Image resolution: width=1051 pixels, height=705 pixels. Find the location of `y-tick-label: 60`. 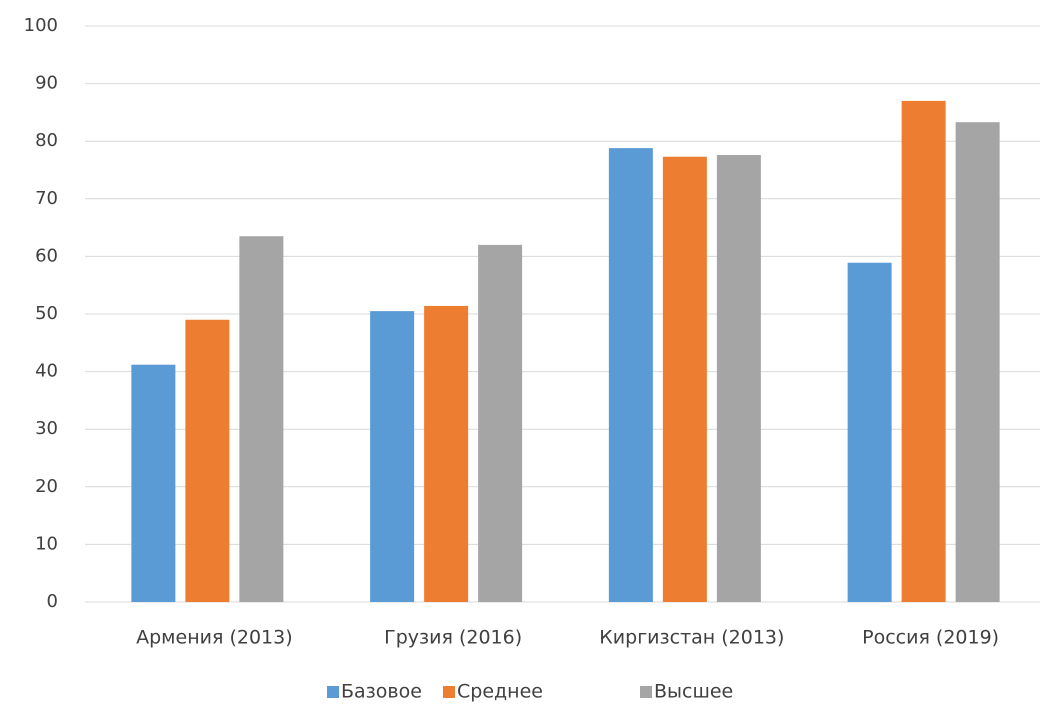

y-tick-label: 60 is located at coordinates (46, 255).